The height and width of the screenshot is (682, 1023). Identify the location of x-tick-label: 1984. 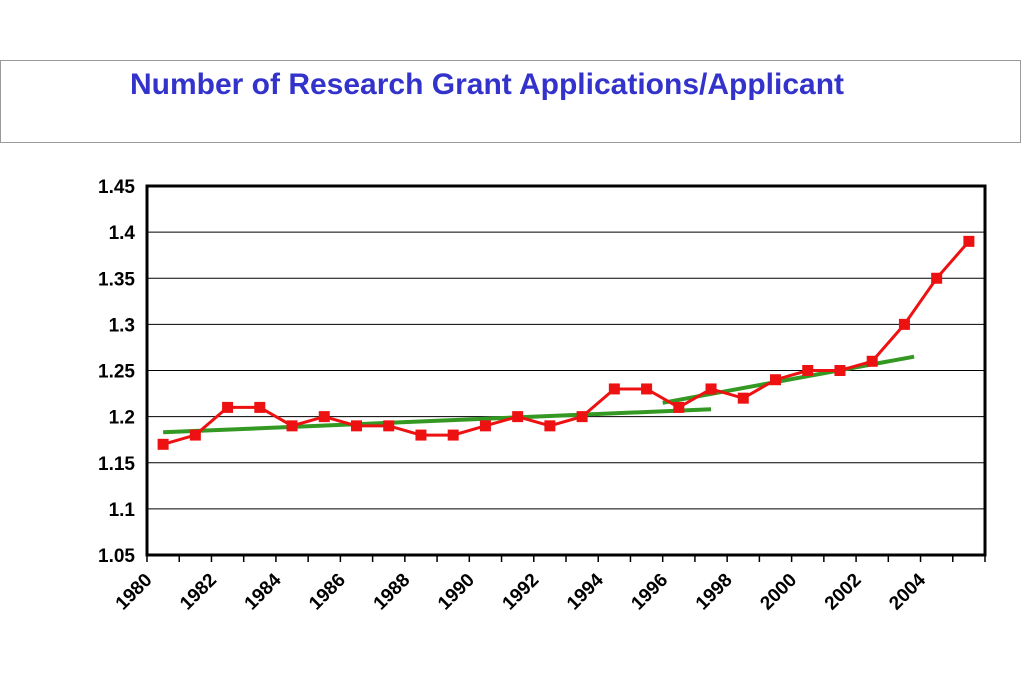
(263, 591).